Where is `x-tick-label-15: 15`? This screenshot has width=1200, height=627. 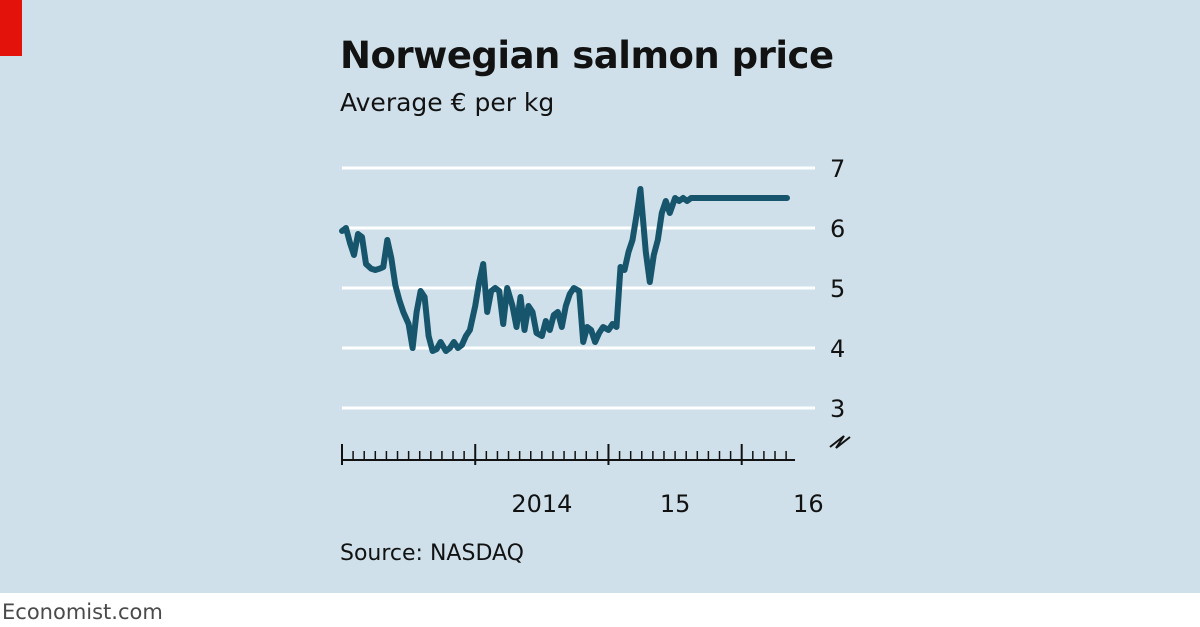
x-tick-label-15: 15 is located at coordinates (675, 504).